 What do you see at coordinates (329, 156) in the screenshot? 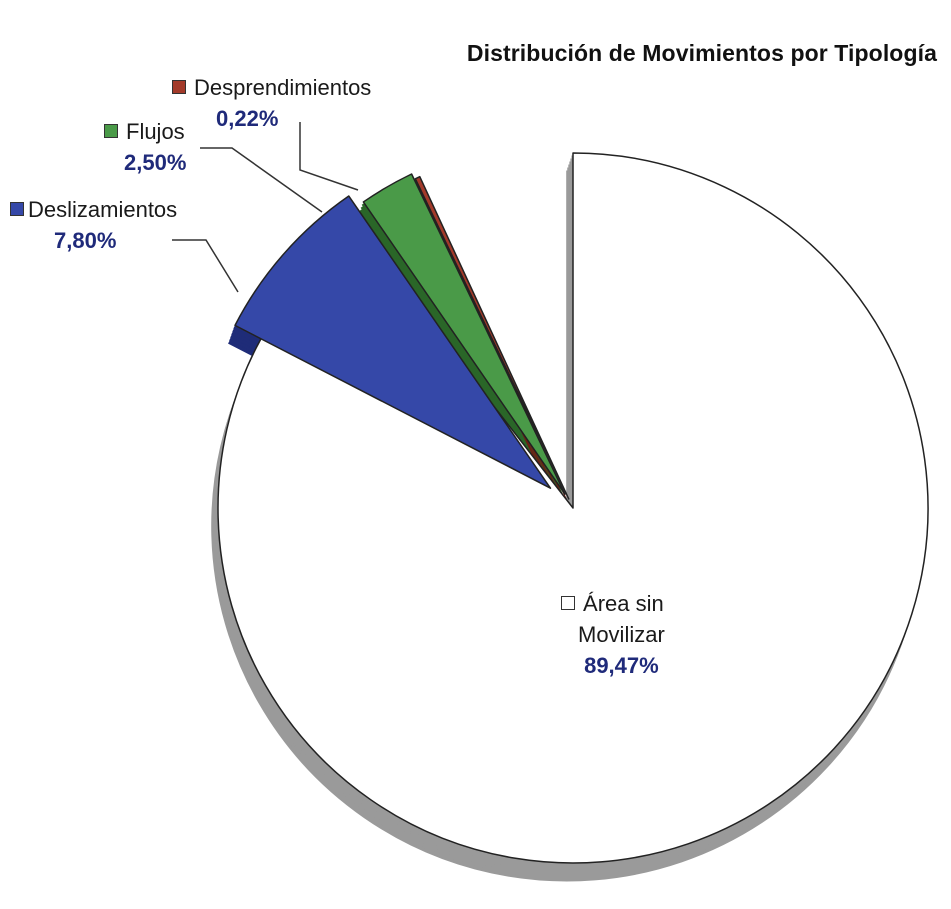
I see `leader-line-desprendimientos` at bounding box center [329, 156].